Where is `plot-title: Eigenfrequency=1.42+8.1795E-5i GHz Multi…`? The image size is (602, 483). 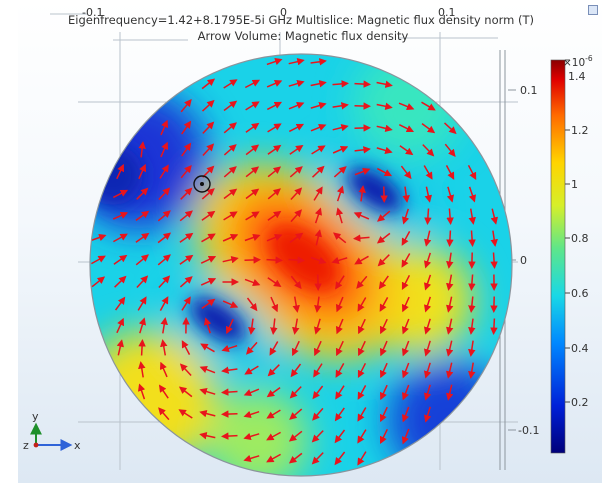 plot-title: Eigenfrequency=1.42+8.1795E-5i GHz Multi… is located at coordinates (301, 20).